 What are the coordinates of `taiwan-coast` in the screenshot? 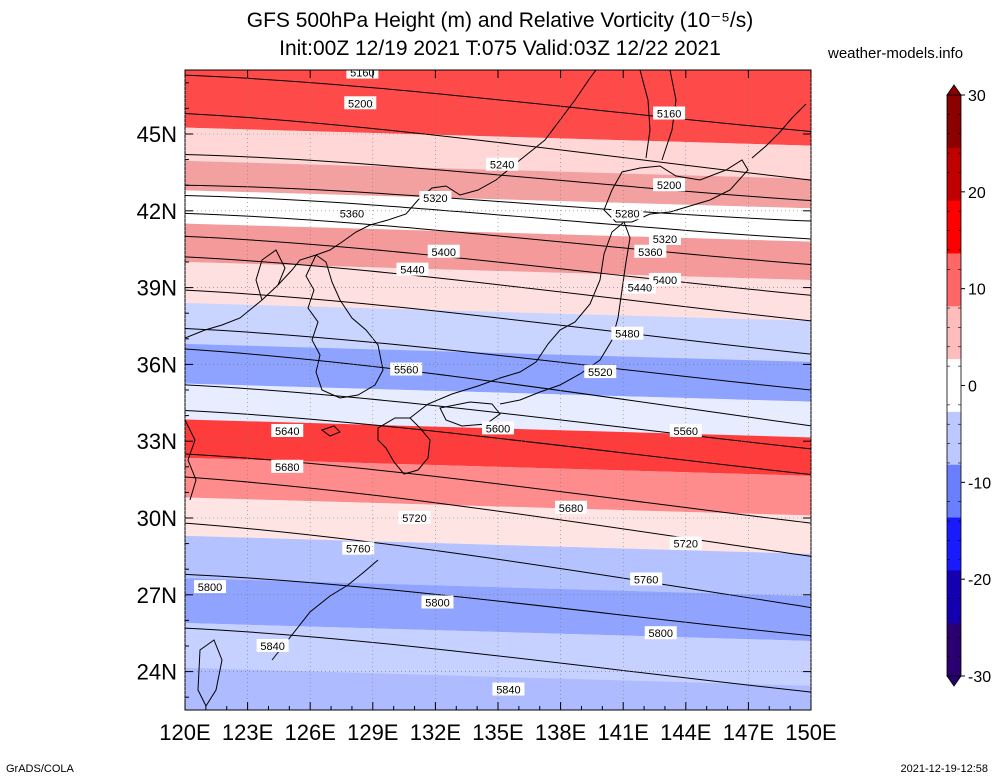 It's located at (210, 673).